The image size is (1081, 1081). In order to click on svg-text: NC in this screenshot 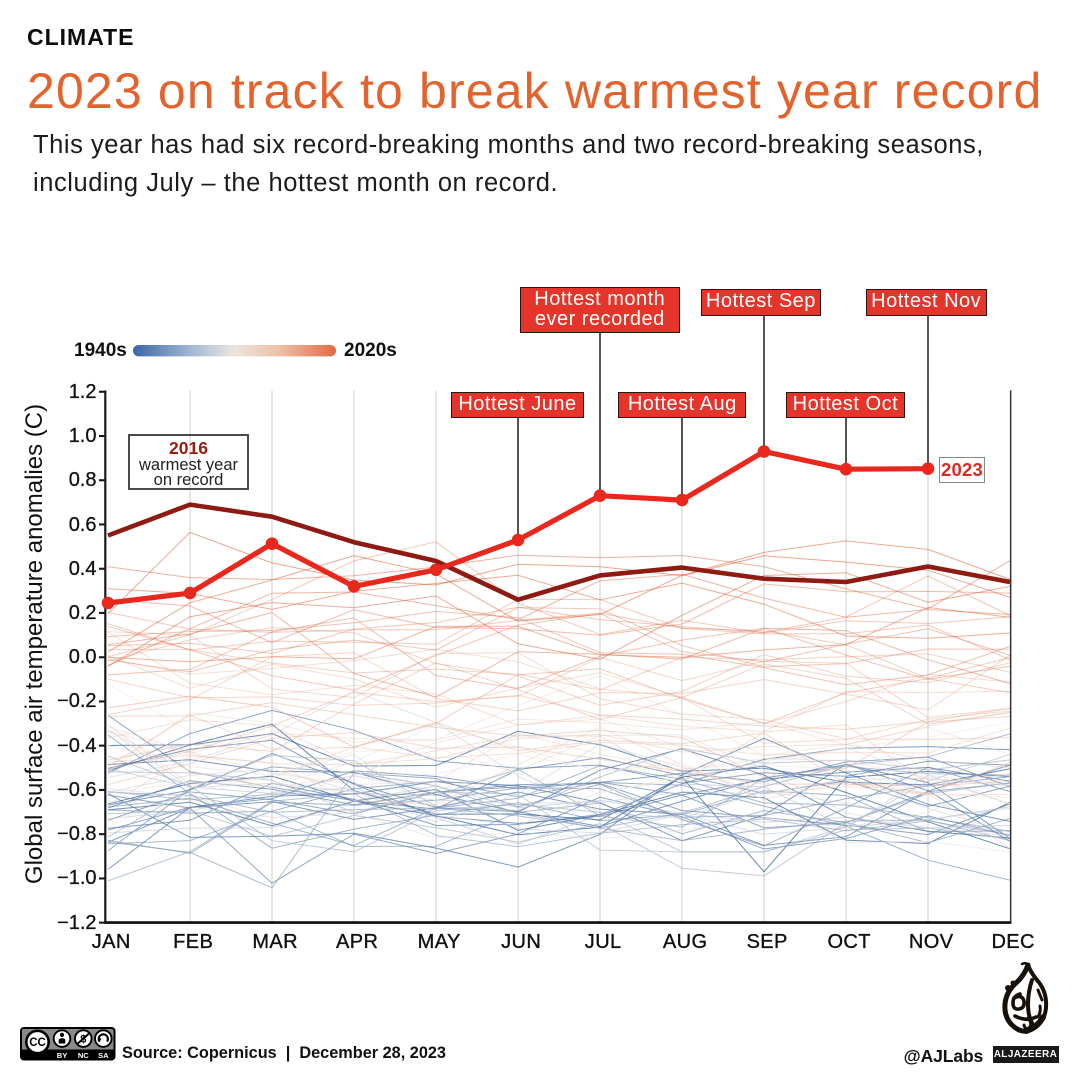, I will do `click(83, 1055)`.